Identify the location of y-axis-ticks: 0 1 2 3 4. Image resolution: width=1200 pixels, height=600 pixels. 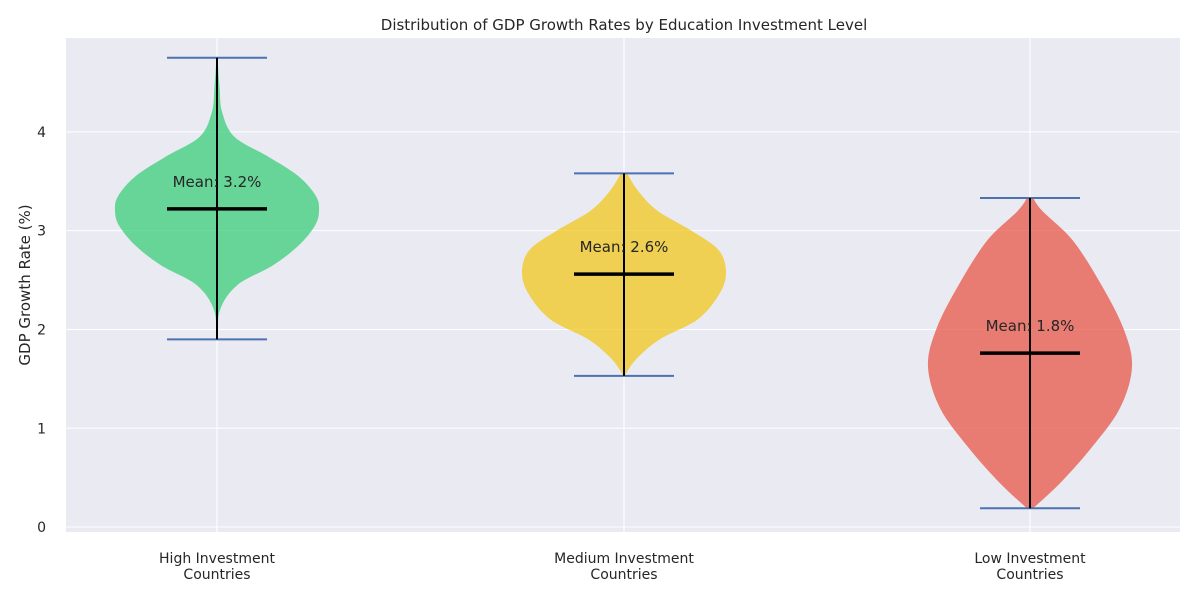
(41, 330).